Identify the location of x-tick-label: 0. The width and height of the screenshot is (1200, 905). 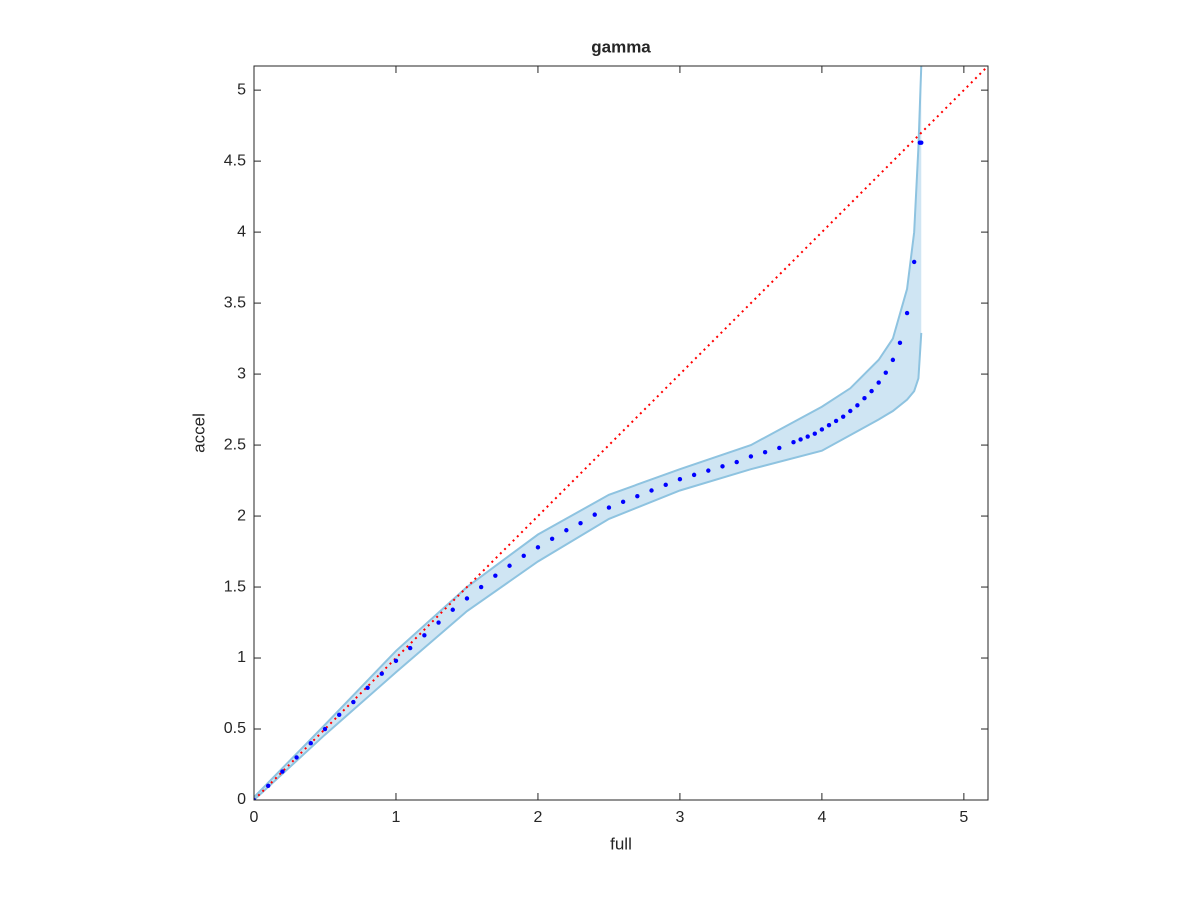
(254, 817).